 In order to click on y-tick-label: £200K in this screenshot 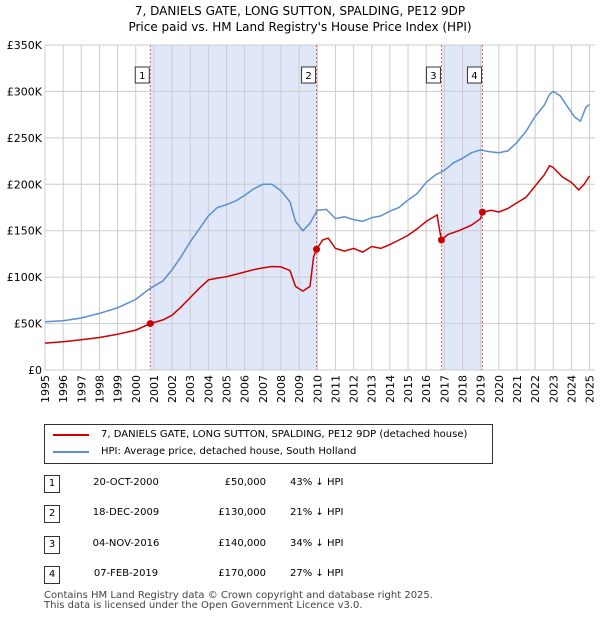, I will do `click(25, 184)`.